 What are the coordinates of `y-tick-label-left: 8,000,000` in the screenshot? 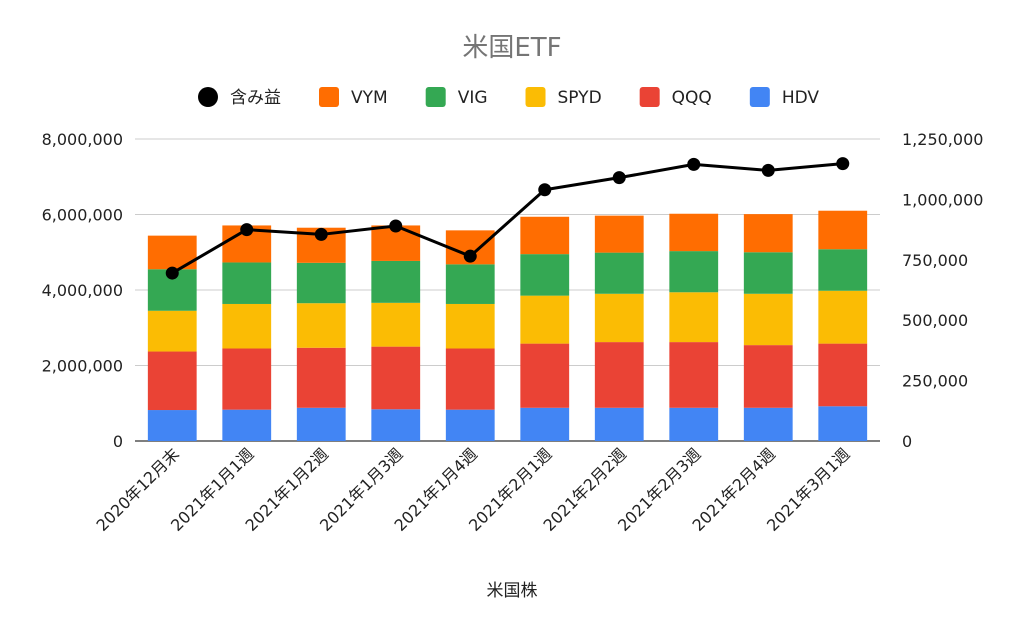 It's located at (82, 139).